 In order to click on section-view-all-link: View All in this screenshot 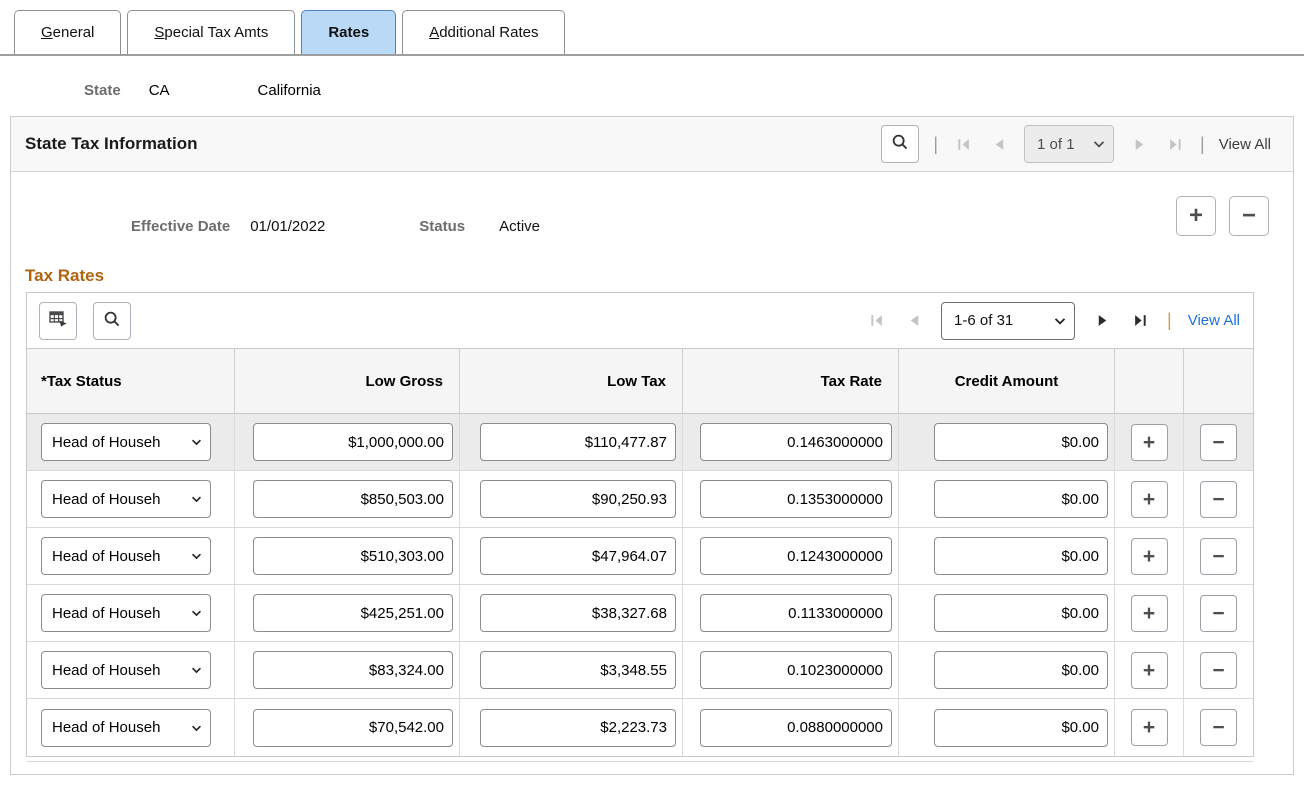, I will do `click(1244, 144)`.